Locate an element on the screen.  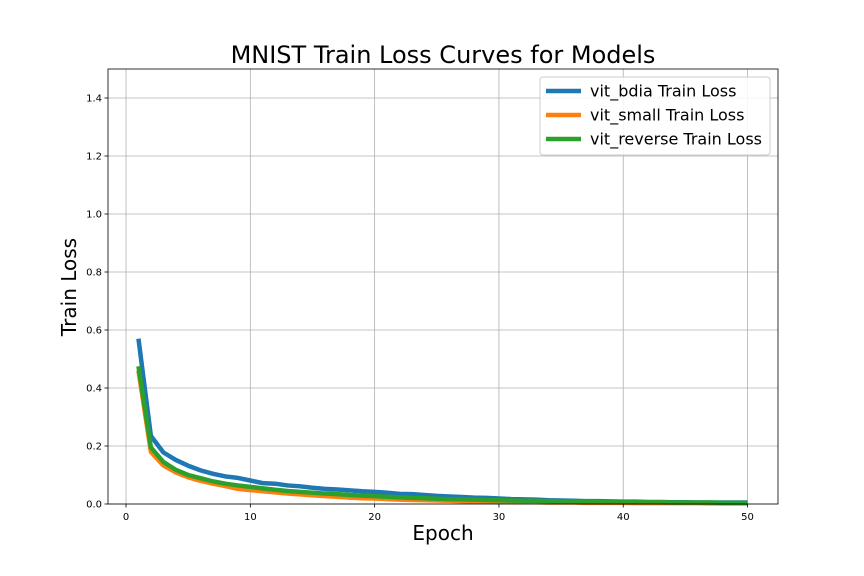
x-tick-label: 0 is located at coordinates (126, 517).